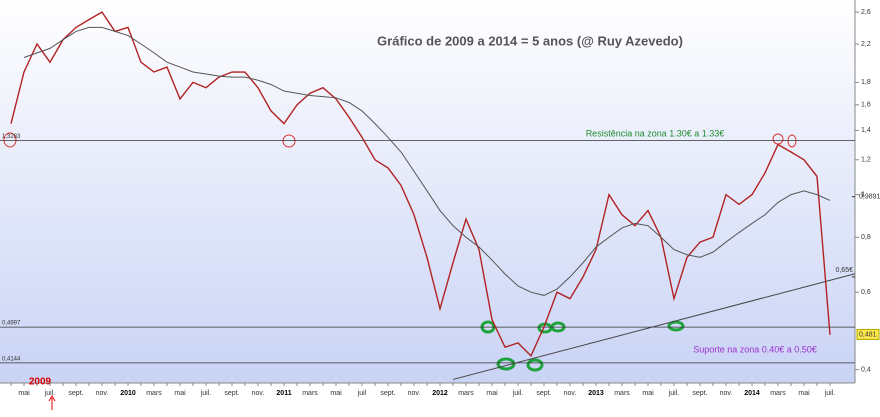  What do you see at coordinates (866, 292) in the screenshot?
I see `y-tick-label: 0,6` at bounding box center [866, 292].